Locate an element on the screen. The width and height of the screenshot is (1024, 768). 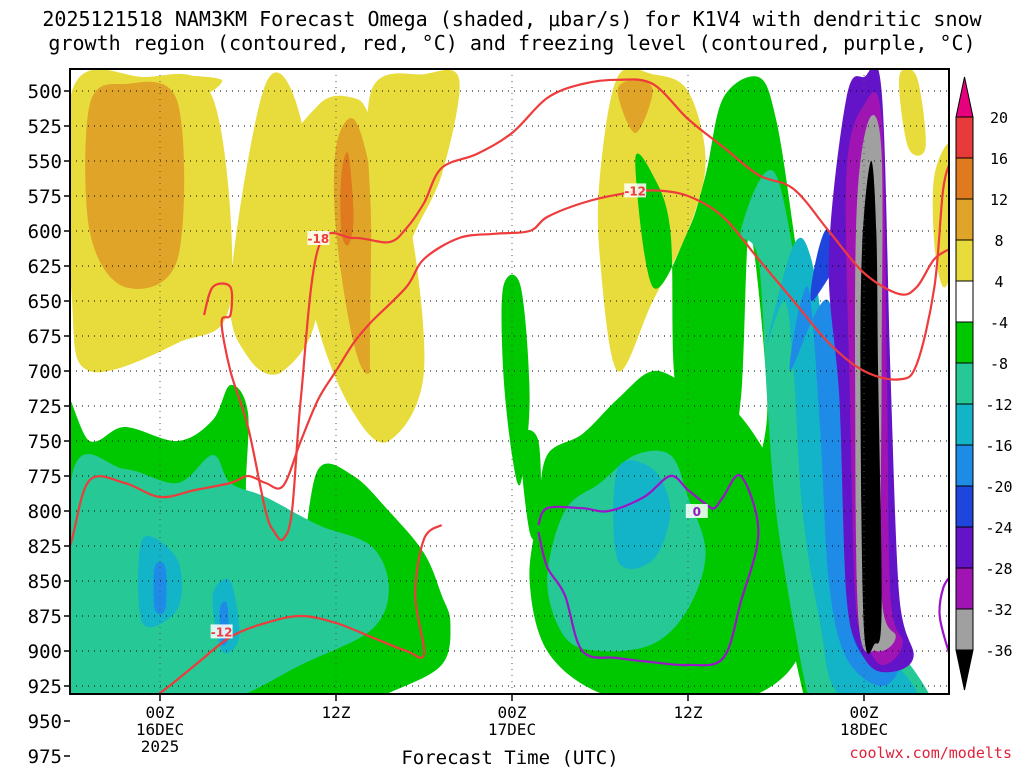
y-tick-label: 950 is located at coordinates (45, 722).